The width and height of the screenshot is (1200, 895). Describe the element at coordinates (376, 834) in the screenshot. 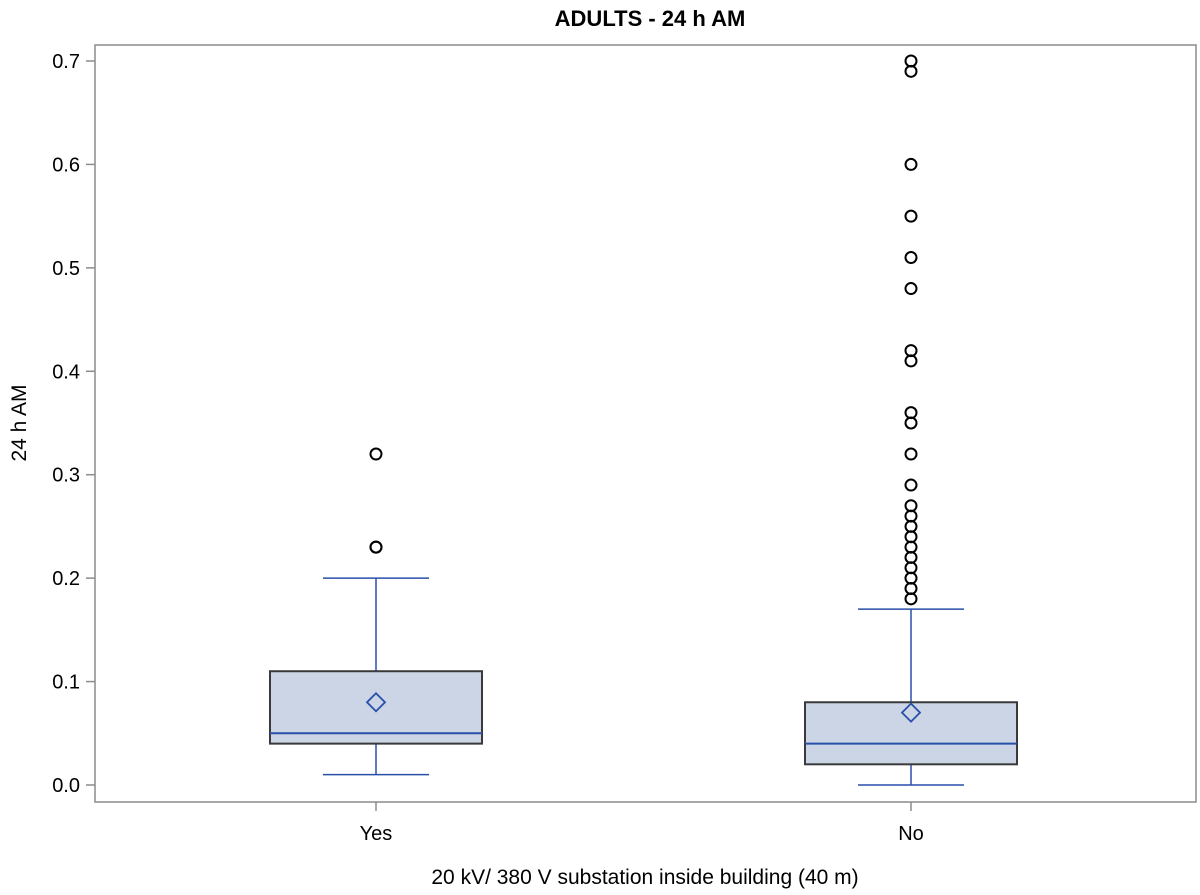

I see `x-tick-label: Yes` at that location.